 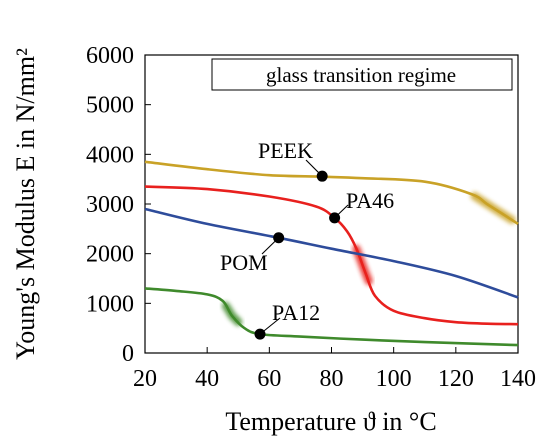 What do you see at coordinates (493, 208) in the screenshot?
I see `transition-marker-peek` at bounding box center [493, 208].